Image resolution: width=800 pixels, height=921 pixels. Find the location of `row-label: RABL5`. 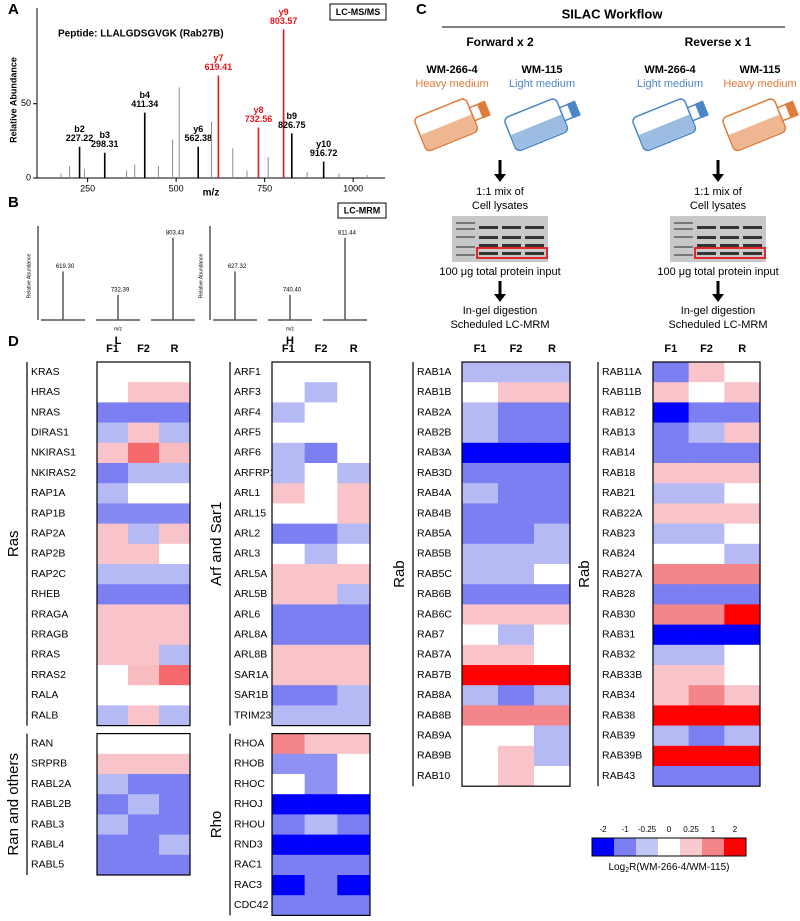

row-label: RABL5 is located at coordinates (47, 865).